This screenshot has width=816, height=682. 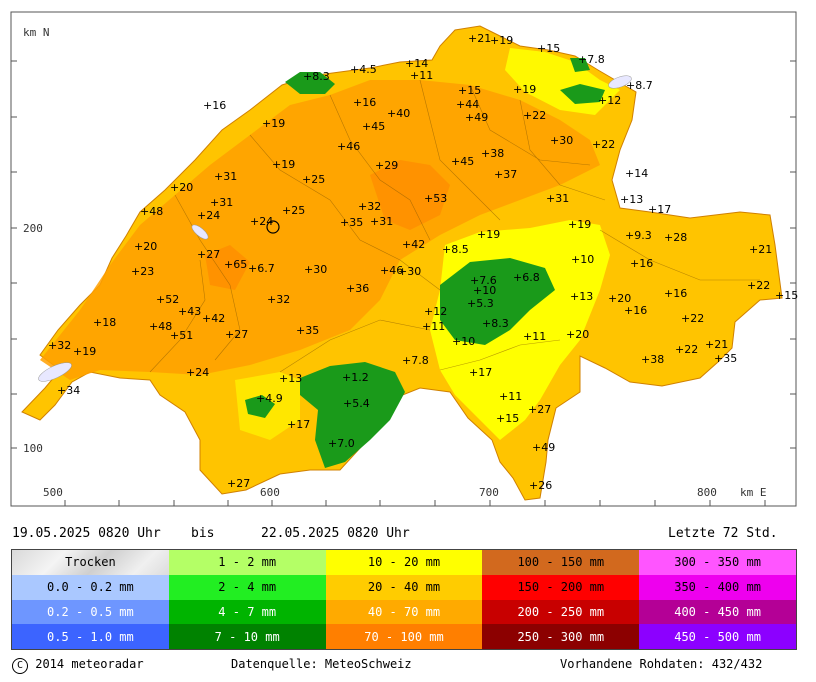 I want to click on station-marker: +35, so click(x=725, y=358).